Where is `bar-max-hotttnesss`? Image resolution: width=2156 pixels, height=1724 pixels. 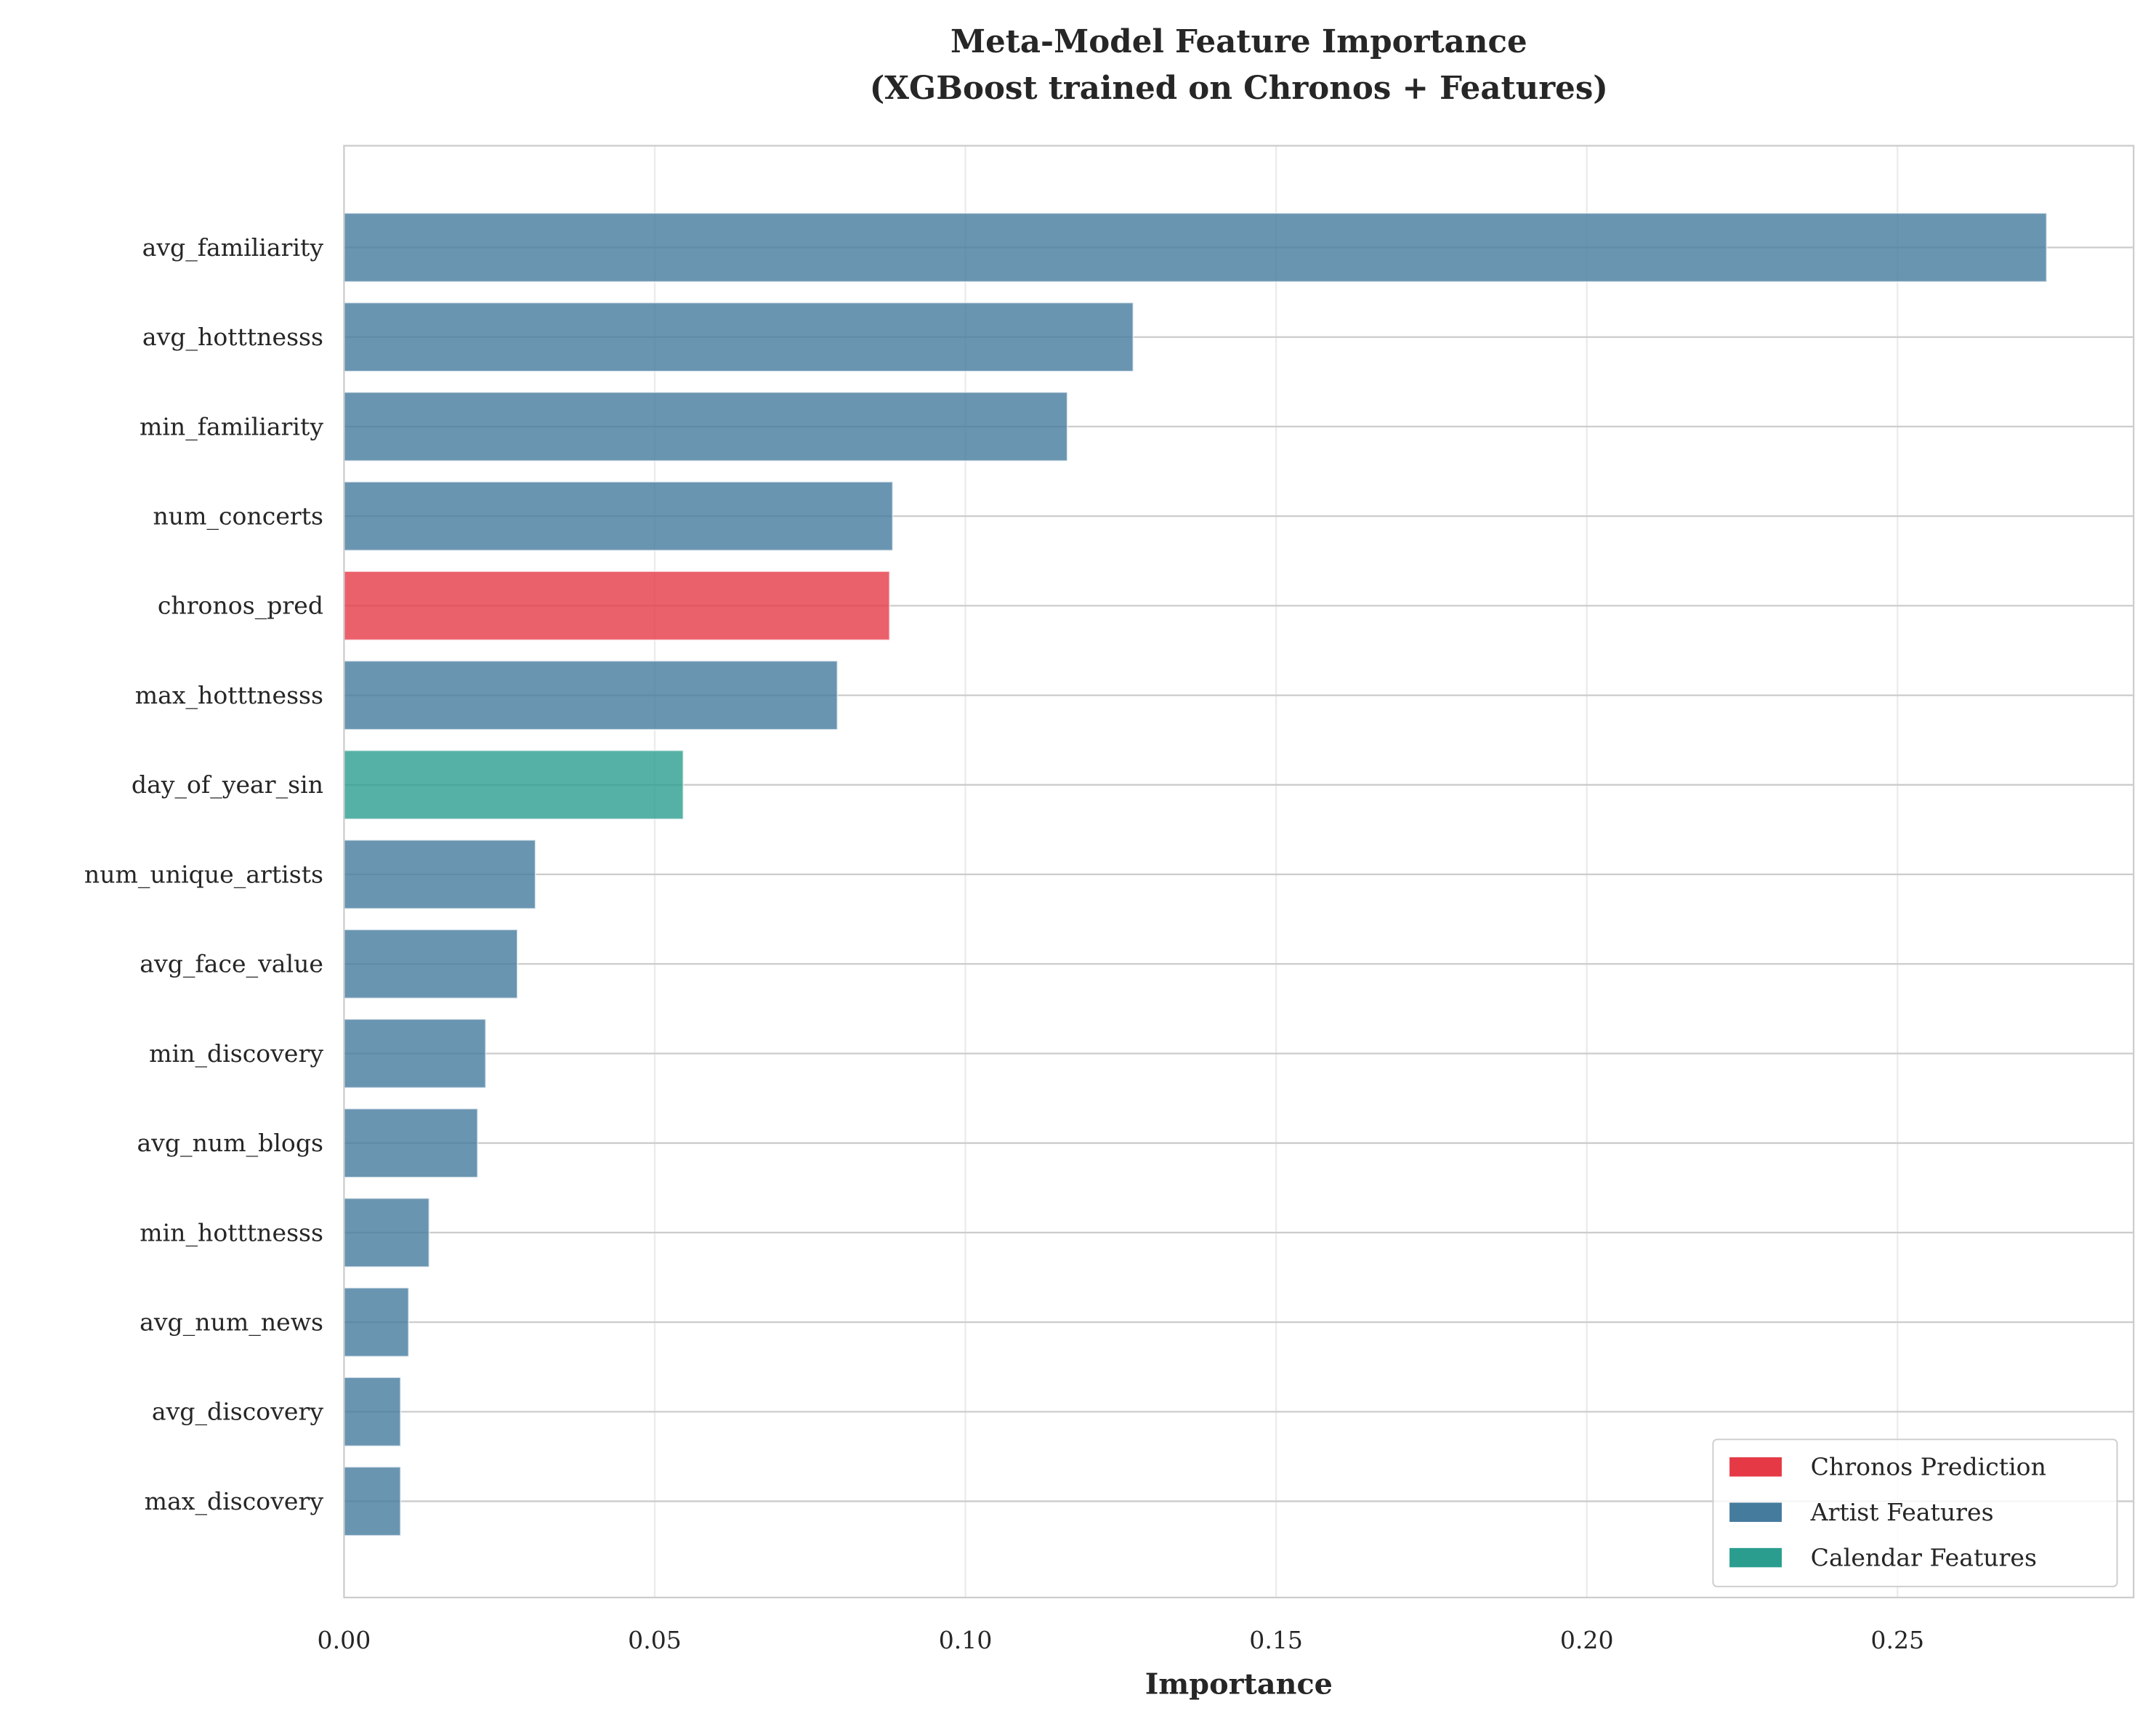
bar-max-hotttnesss is located at coordinates (591, 695).